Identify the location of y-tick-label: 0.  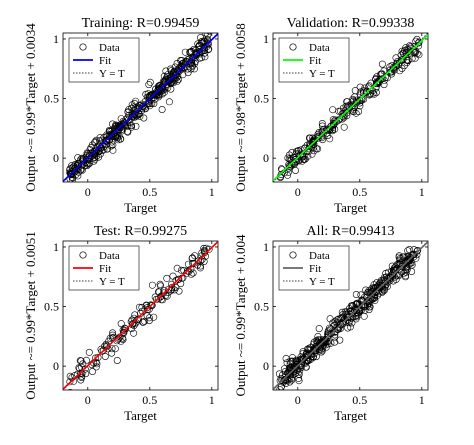
(266, 158).